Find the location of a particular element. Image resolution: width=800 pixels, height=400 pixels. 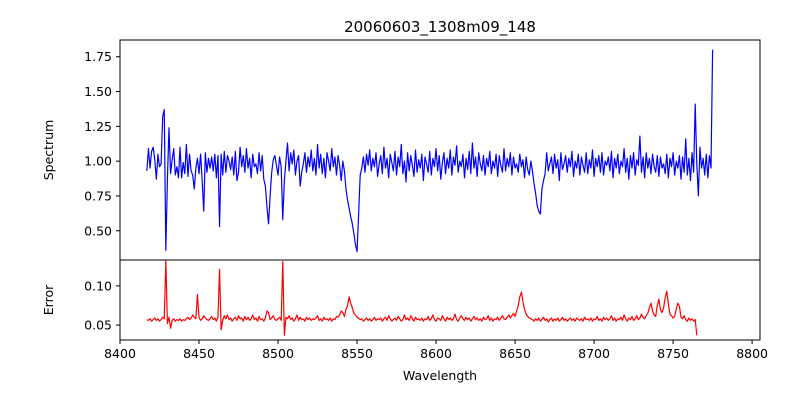

spectrum-ylabel: Spectrum is located at coordinates (48, 150).